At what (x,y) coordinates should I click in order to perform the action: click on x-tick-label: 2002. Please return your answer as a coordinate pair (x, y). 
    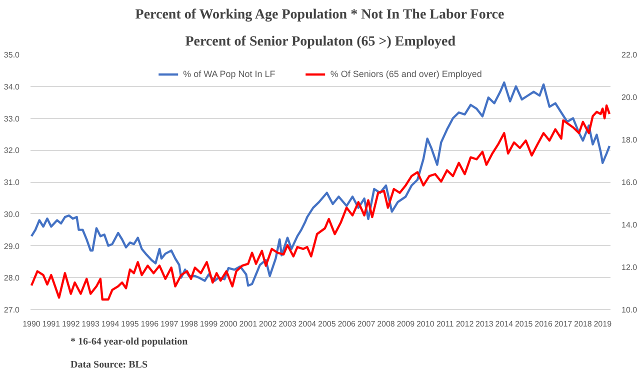
    Looking at the image, I should click on (268, 324).